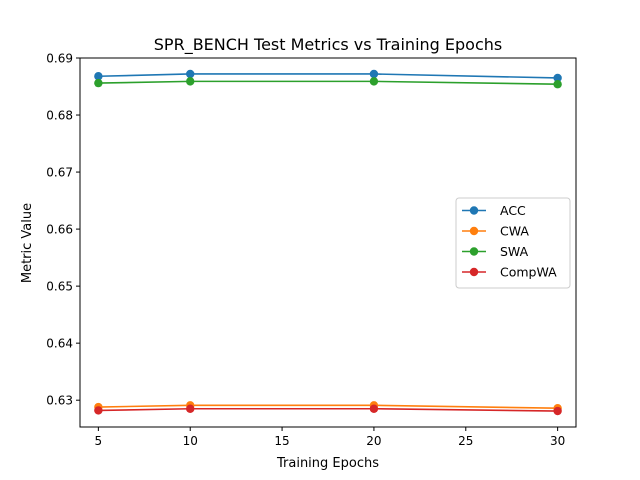 Image resolution: width=640 pixels, height=480 pixels. What do you see at coordinates (528, 272) in the screenshot?
I see `legend-label: CompWA` at bounding box center [528, 272].